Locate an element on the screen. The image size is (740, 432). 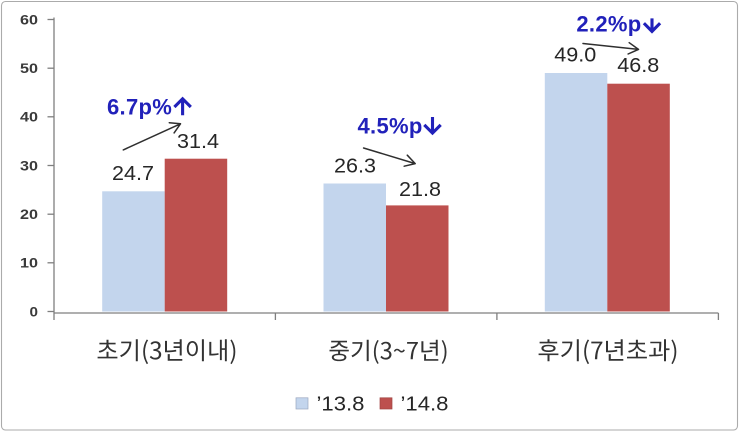
svg-text: 26.3 is located at coordinates (355, 167).